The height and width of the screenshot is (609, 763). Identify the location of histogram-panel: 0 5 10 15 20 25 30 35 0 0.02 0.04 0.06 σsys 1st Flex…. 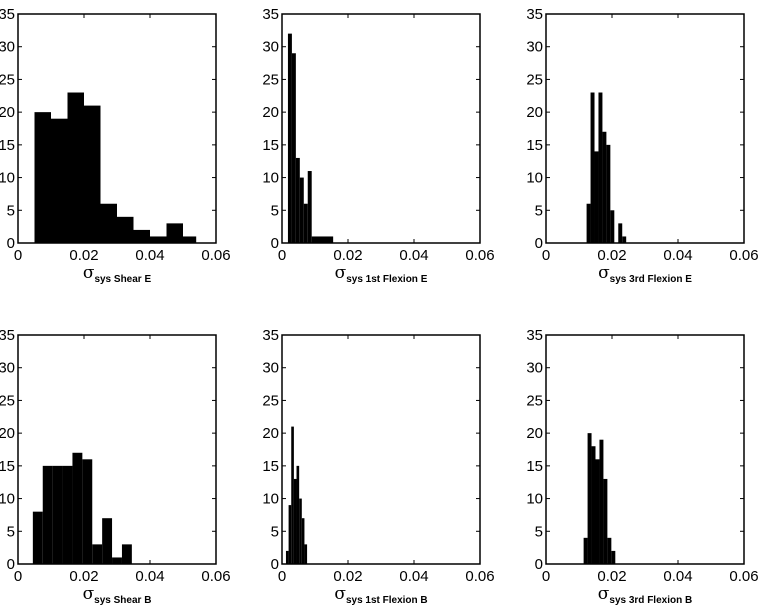
(378, 466).